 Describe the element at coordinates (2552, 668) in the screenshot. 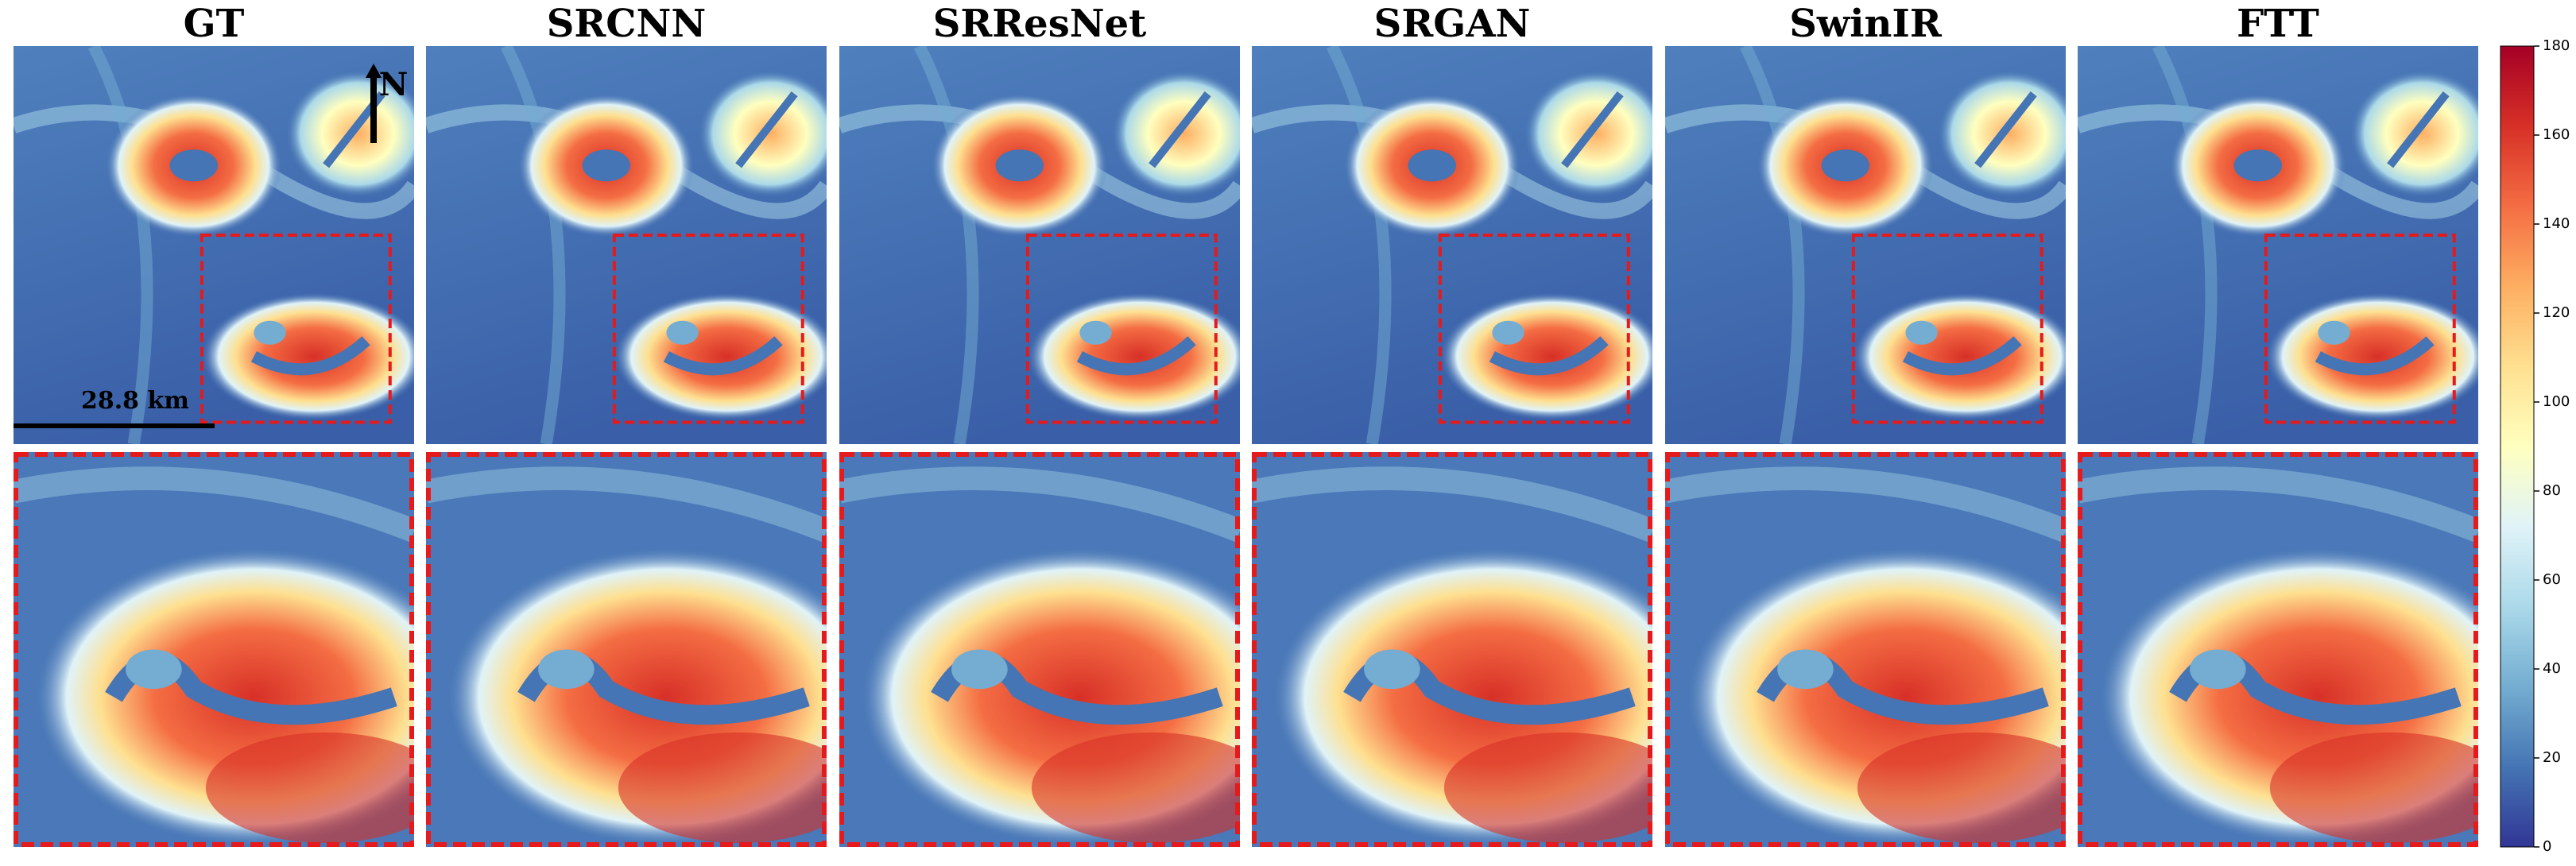

I see `colorbar-tick-label: 40` at that location.